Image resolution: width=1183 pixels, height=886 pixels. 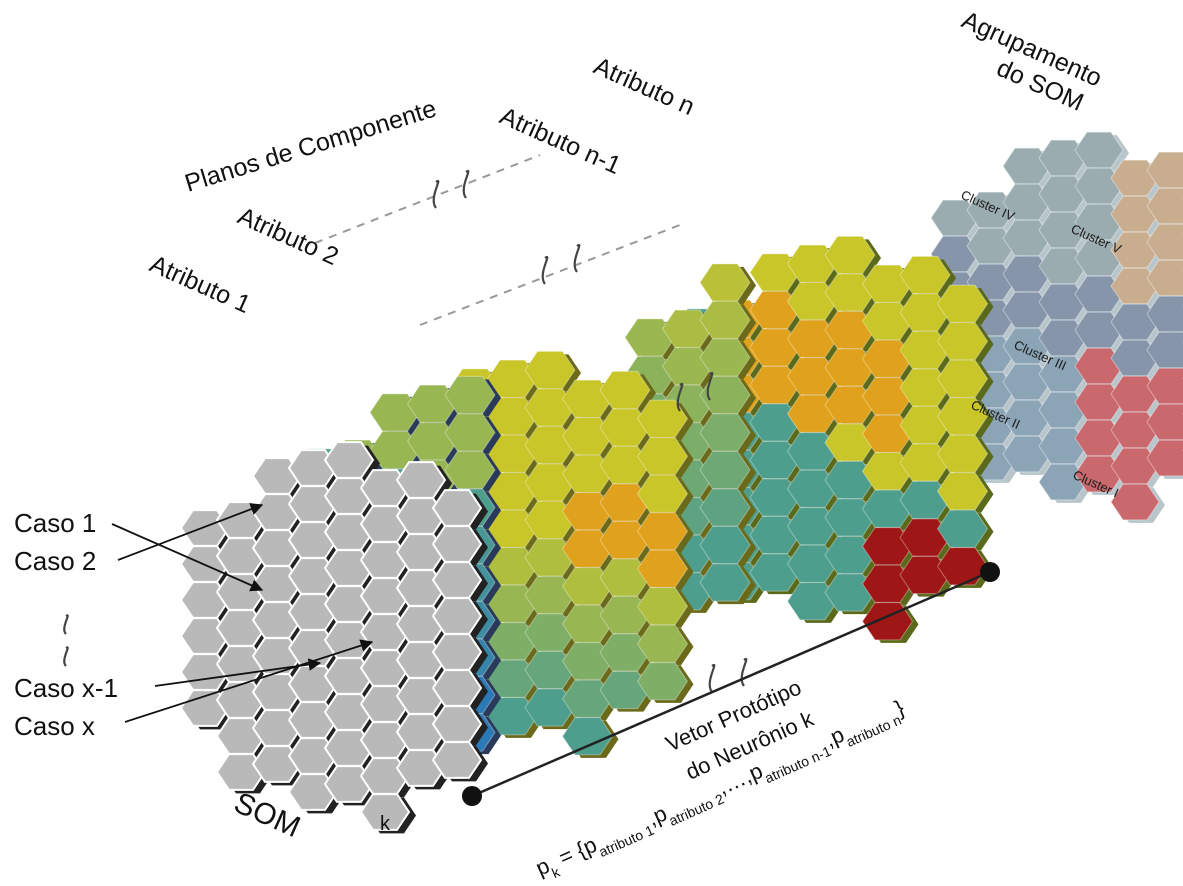 What do you see at coordinates (644, 86) in the screenshot?
I see `attribute-n-label: Atributo n` at bounding box center [644, 86].